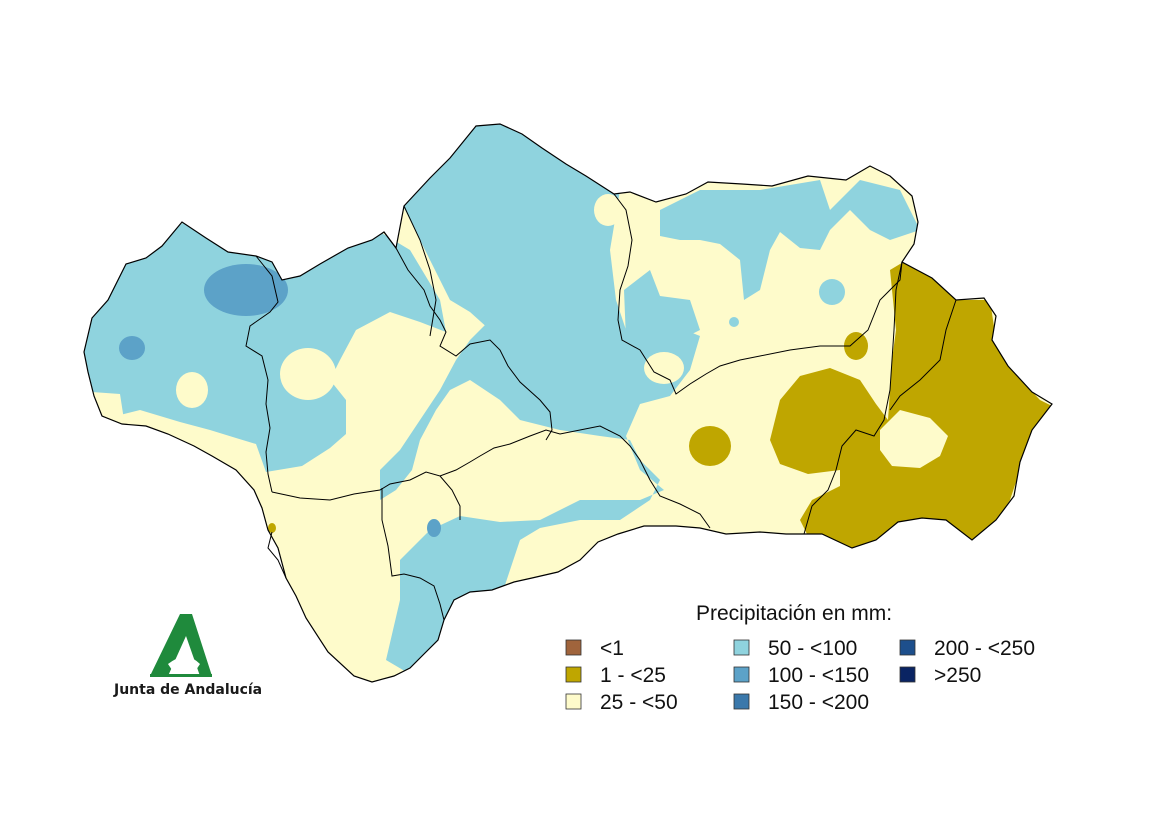 The image size is (1169, 826). What do you see at coordinates (914, 439) in the screenshot?
I see `zone-25-50-hole-east` at bounding box center [914, 439].